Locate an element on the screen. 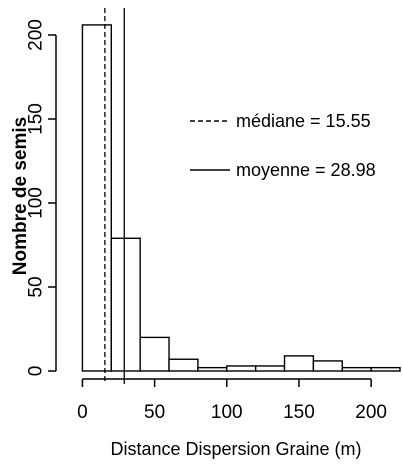 This screenshot has height=466, width=403. y-tick-label-100: 100 is located at coordinates (36, 203).